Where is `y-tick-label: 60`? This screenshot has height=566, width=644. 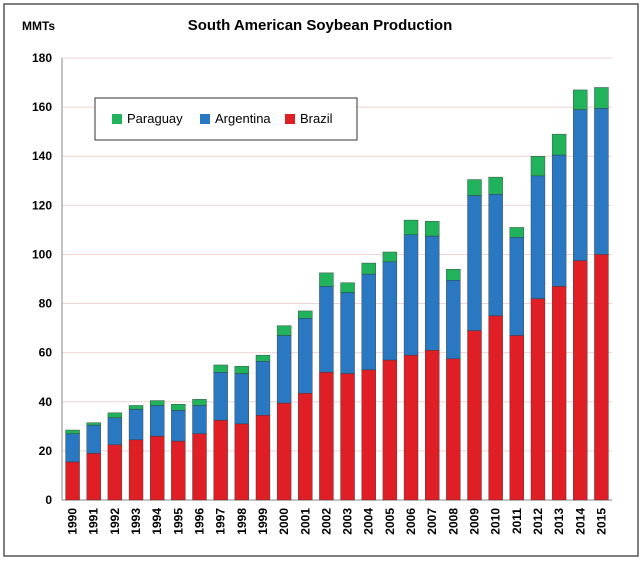
y-tick-label: 60 is located at coordinates (46, 353).